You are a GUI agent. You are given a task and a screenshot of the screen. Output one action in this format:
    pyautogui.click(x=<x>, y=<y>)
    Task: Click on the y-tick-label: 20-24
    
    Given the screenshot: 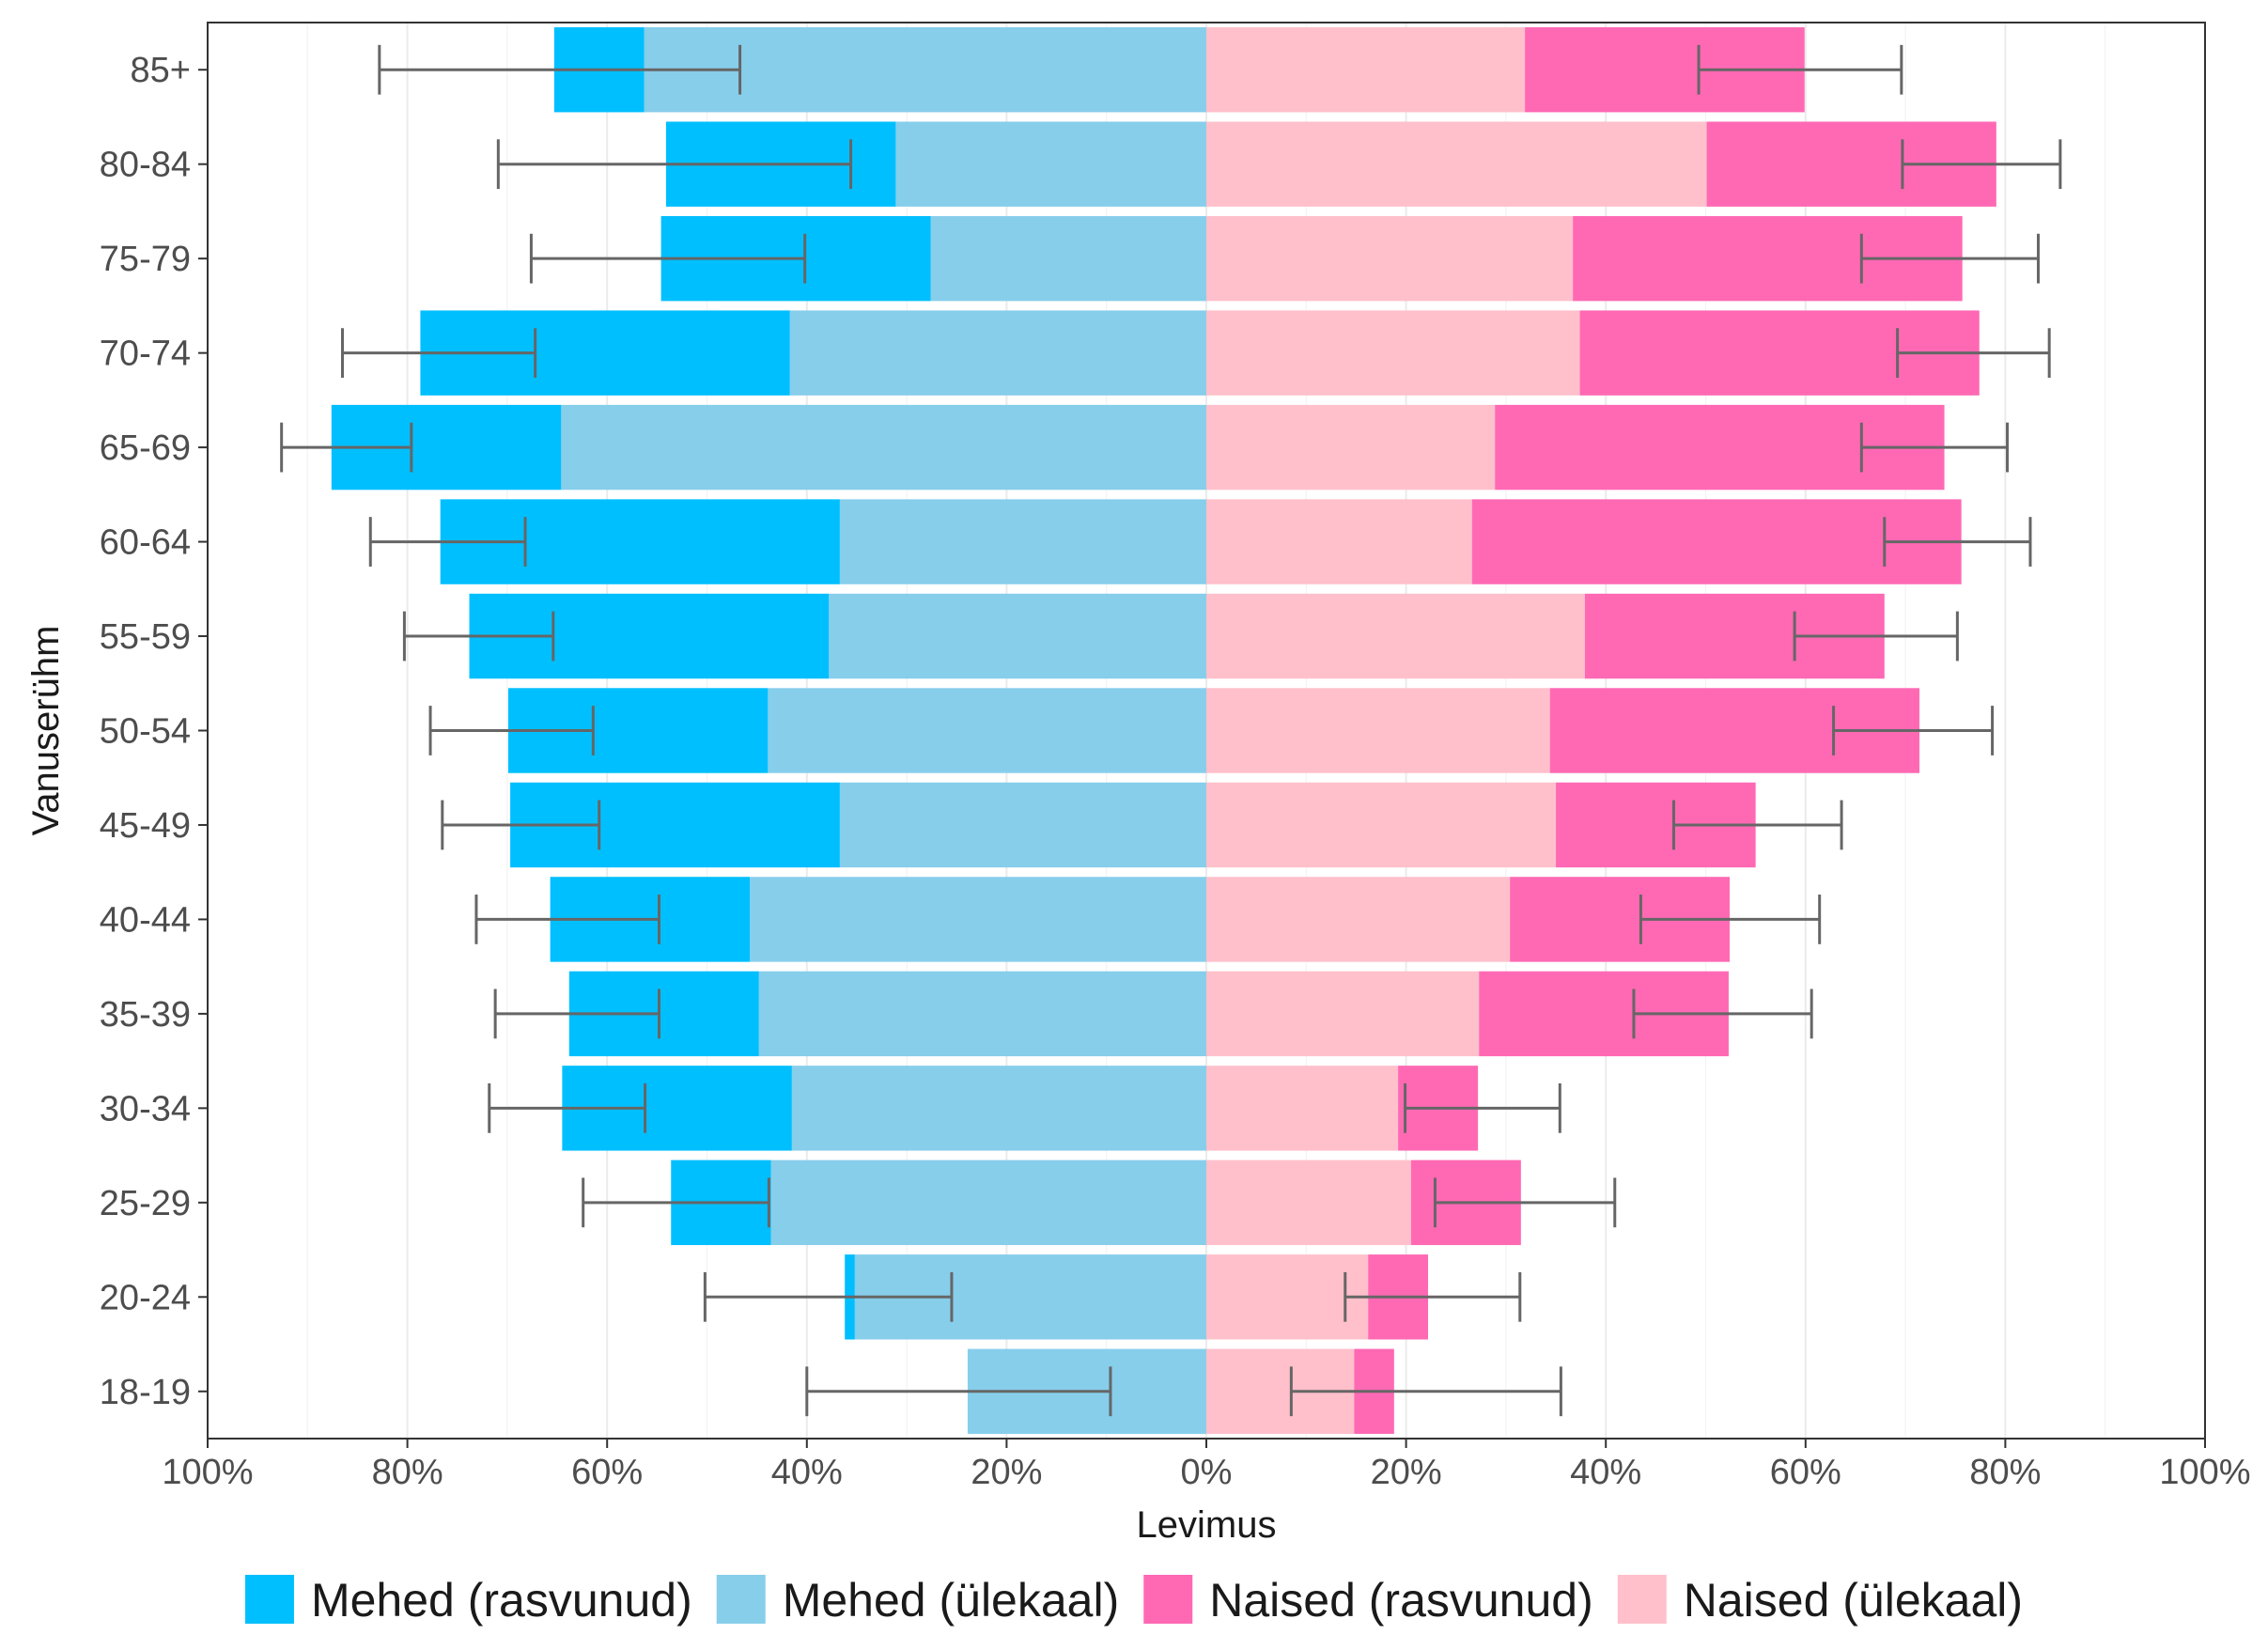 What is the action you would take?
    pyautogui.click(x=145, y=1297)
    